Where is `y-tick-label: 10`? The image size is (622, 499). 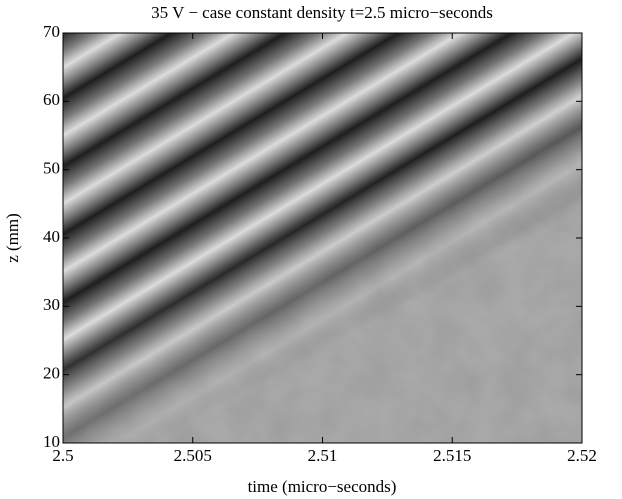 y-tick-label: 10 is located at coordinates (51, 441).